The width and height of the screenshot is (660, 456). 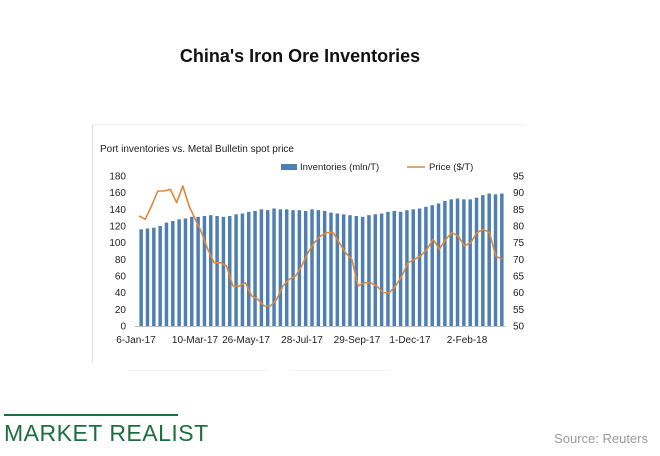 What do you see at coordinates (91, 415) in the screenshot?
I see `brand-rule` at bounding box center [91, 415].